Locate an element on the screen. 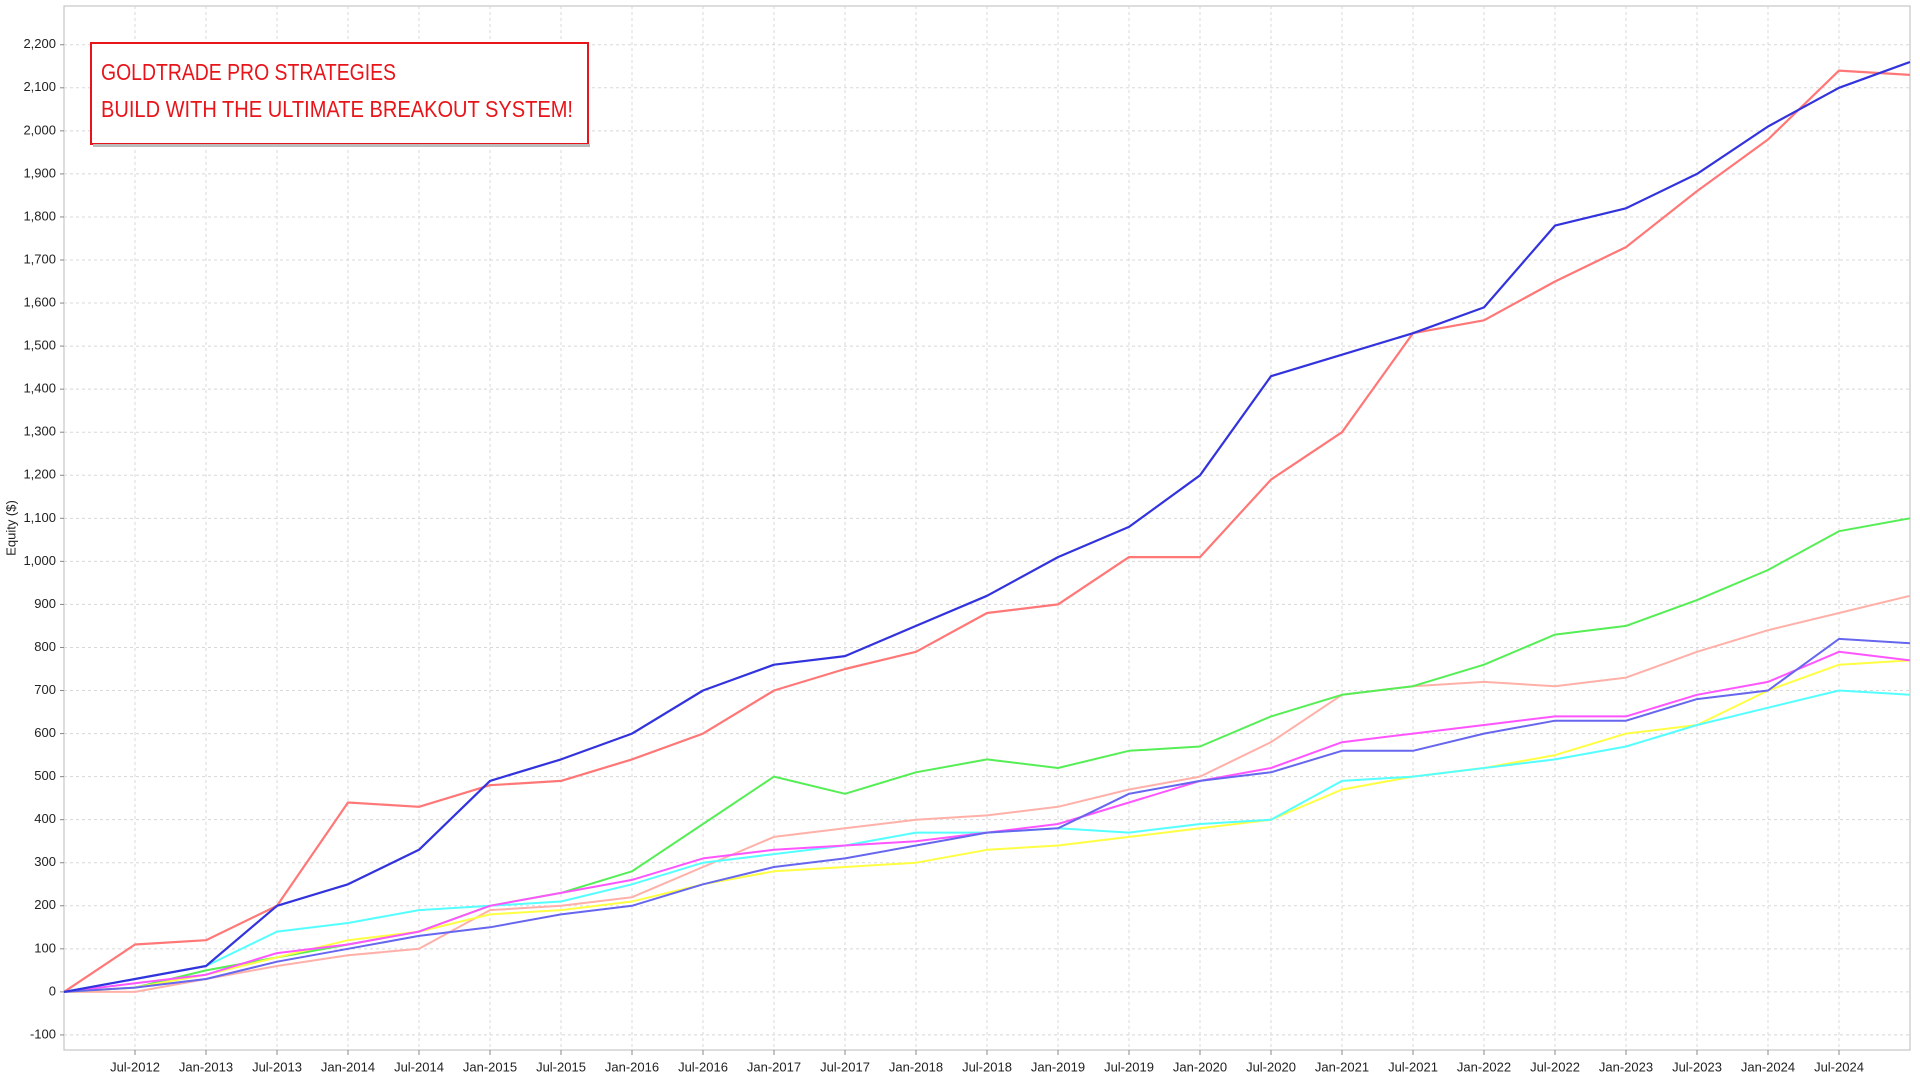 The height and width of the screenshot is (1085, 1920). y-axis-label: Equity ($) is located at coordinates (10, 528).